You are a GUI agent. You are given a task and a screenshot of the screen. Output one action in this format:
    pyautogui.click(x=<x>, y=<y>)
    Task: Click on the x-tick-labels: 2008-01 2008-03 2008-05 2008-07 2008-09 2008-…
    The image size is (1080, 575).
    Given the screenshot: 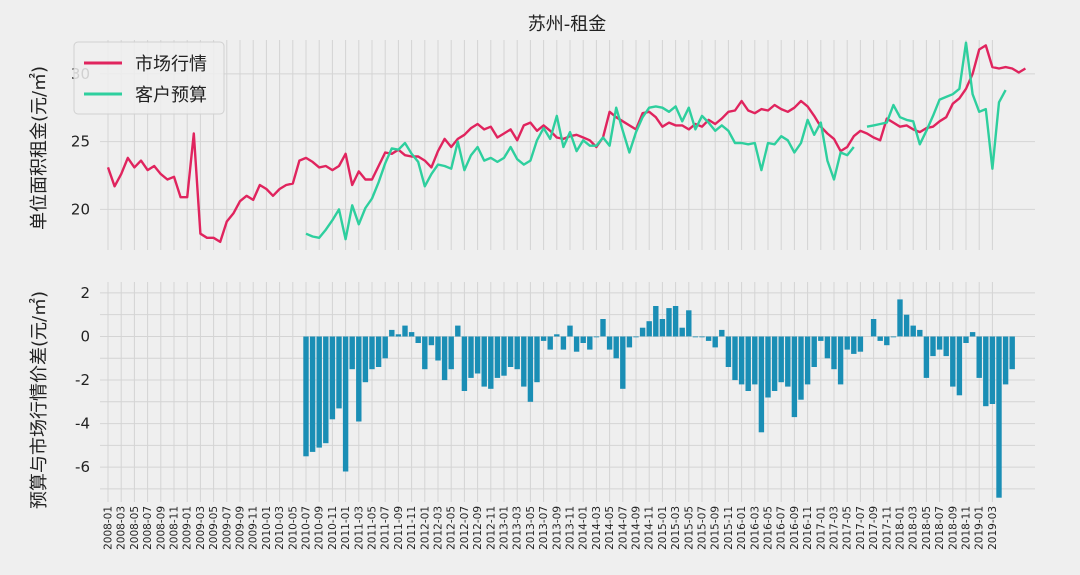 What is the action you would take?
    pyautogui.click(x=551, y=528)
    